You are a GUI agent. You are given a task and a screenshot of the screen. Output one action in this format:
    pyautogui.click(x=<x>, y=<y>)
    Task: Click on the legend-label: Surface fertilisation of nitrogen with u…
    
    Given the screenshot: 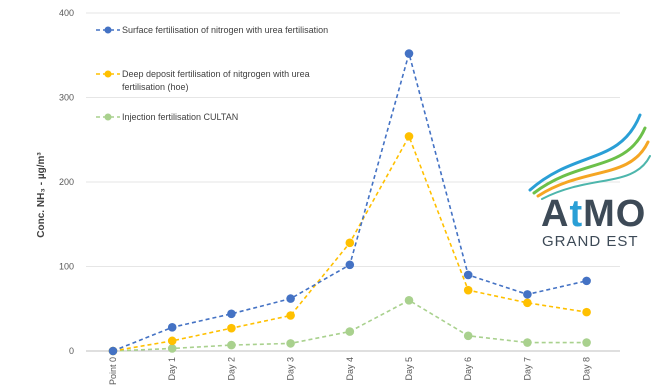 What is the action you would take?
    pyautogui.click(x=225, y=30)
    